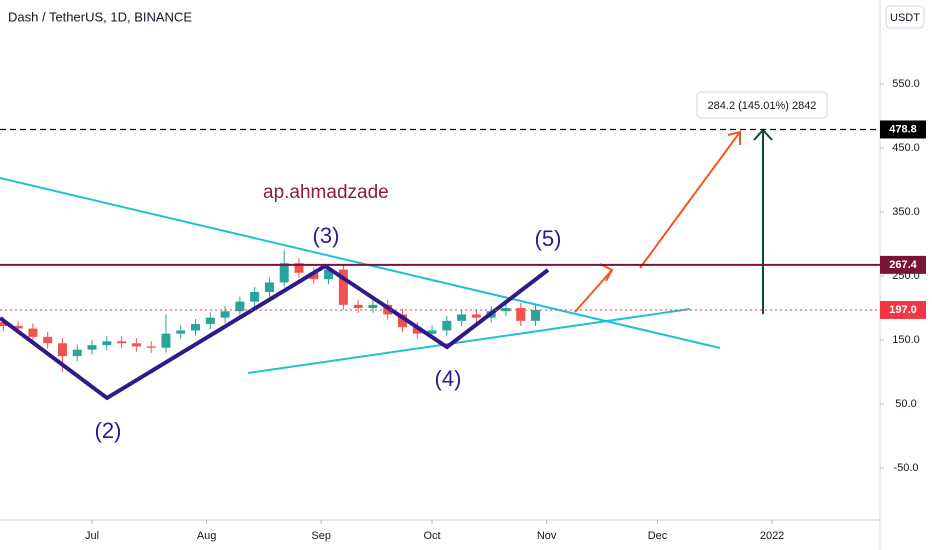  I want to click on y-tick-label: -50.0, so click(905, 468).